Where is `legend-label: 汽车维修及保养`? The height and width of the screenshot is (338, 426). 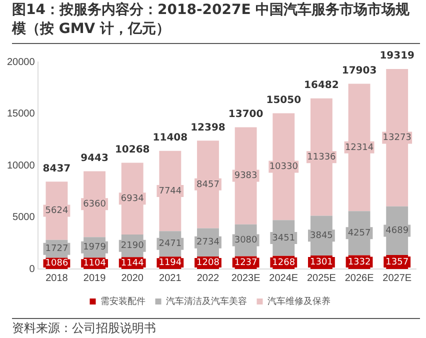 legend-label: 汽车维修及保养 is located at coordinates (298, 301).